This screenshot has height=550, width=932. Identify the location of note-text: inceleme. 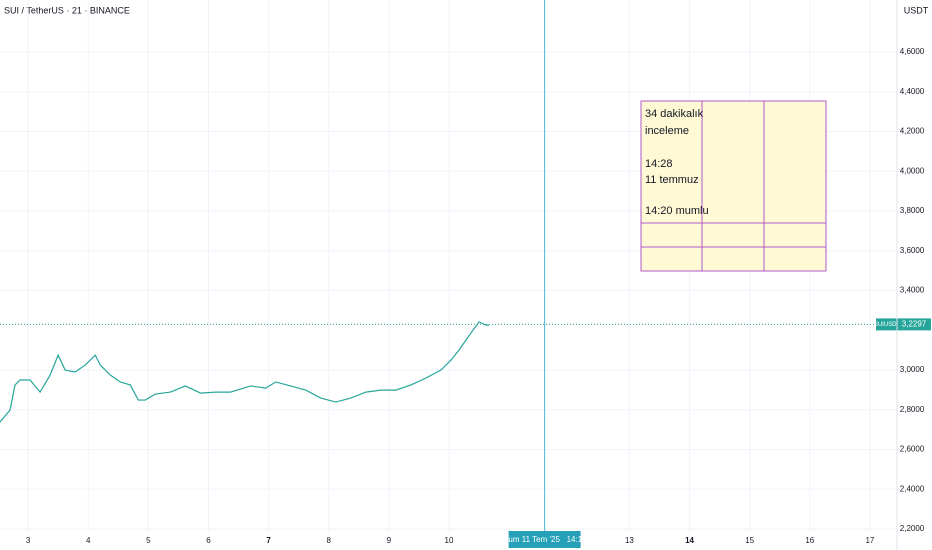
(667, 131).